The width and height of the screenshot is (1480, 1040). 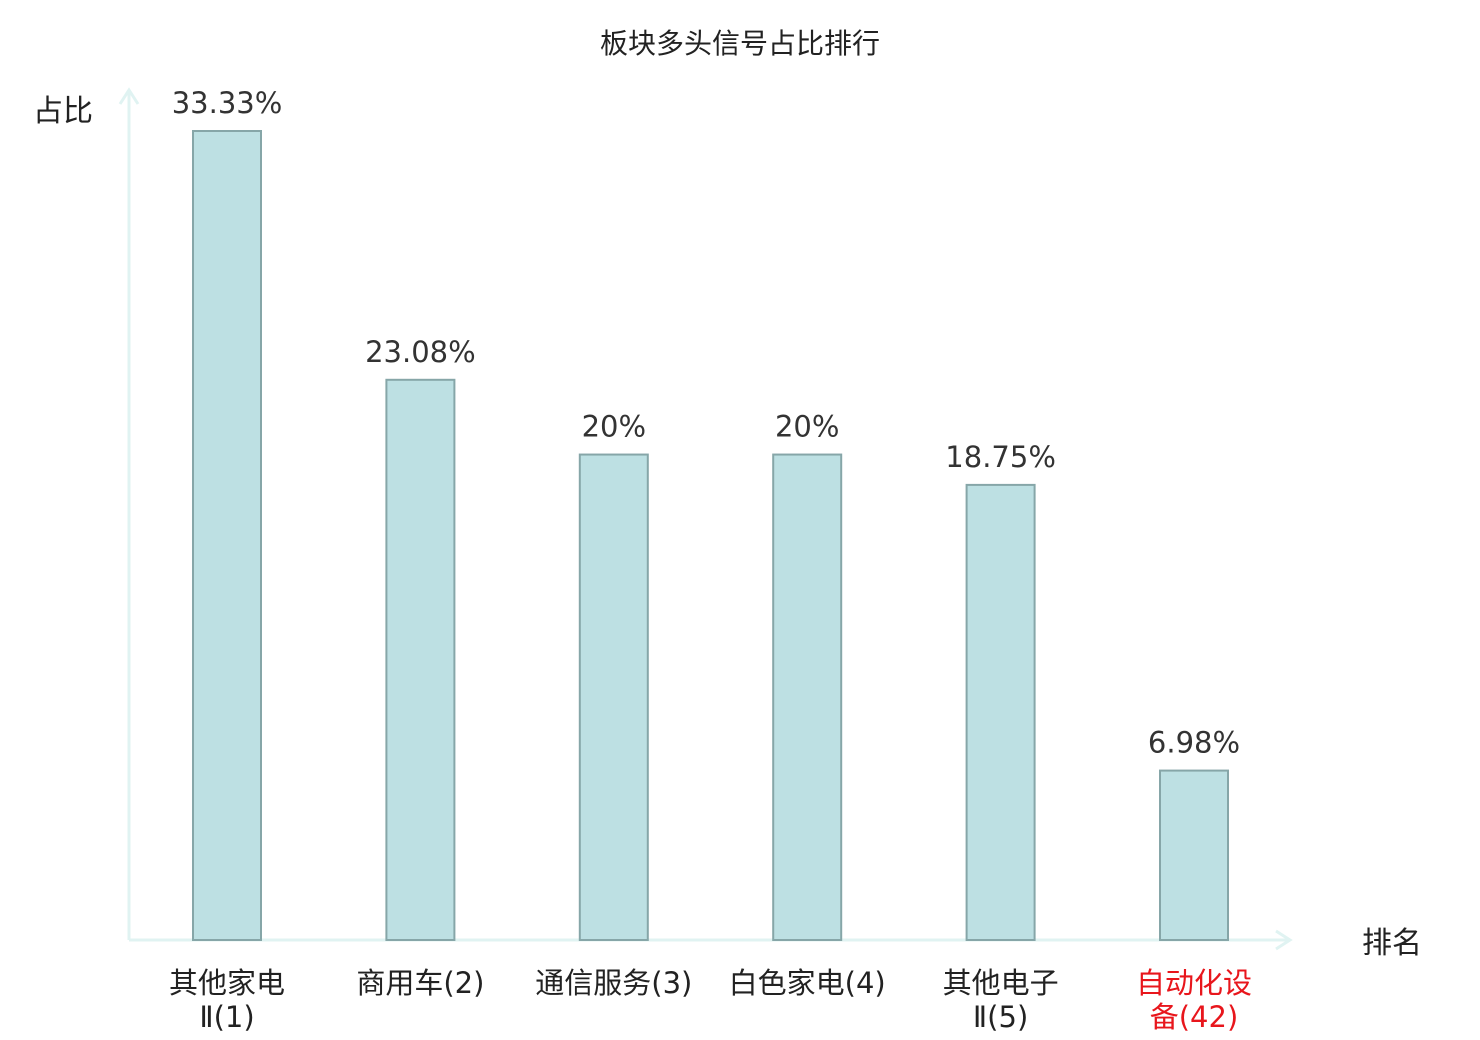 What do you see at coordinates (226, 1017) in the screenshot?
I see `category-tick-label-line: Ⅱ(1)` at bounding box center [226, 1017].